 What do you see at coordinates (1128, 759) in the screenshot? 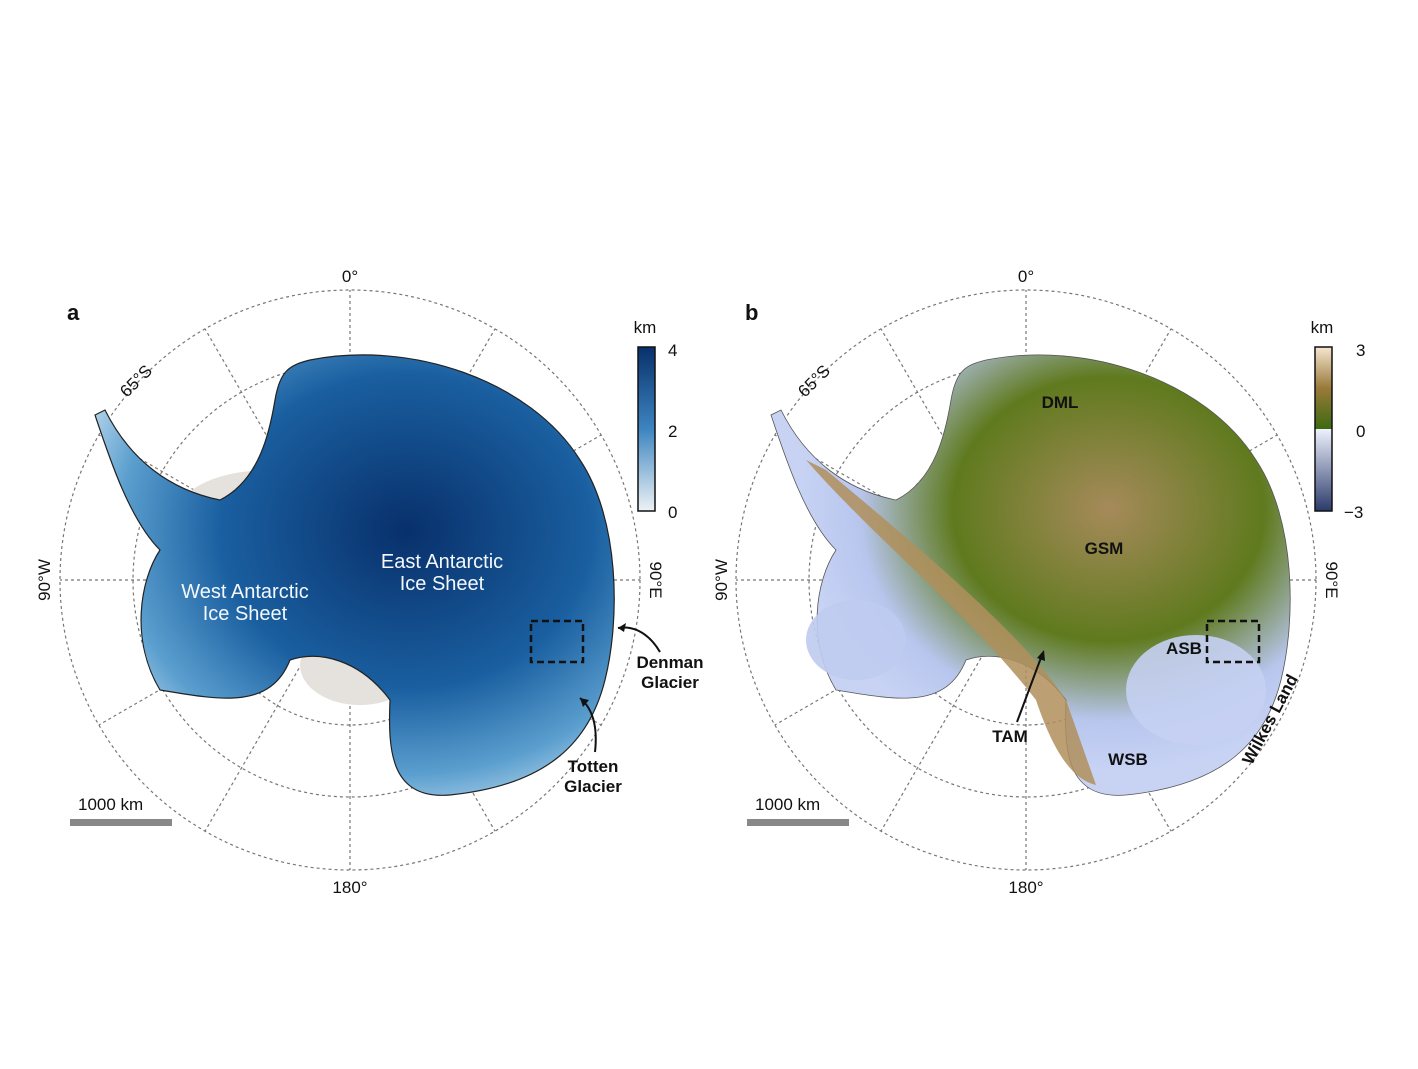
I see `region-label: WSB` at bounding box center [1128, 759].